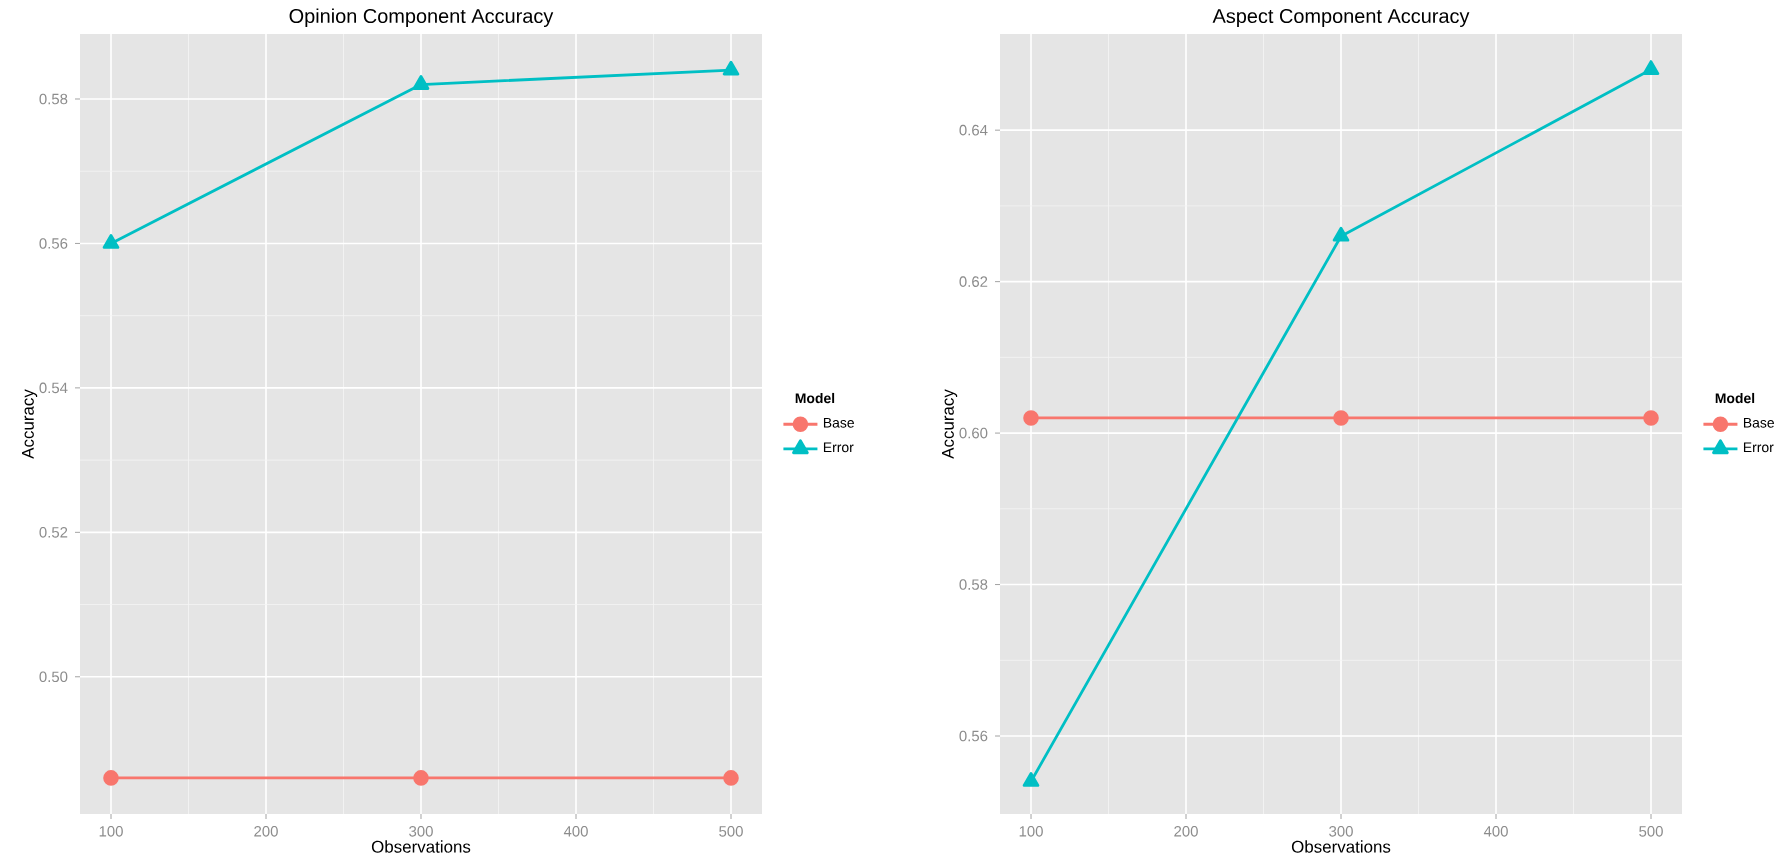 Image resolution: width=1786 pixels, height=868 pixels. Describe the element at coordinates (1341, 17) in the screenshot. I see `chart-title: Aspect Component Accuracy` at that location.